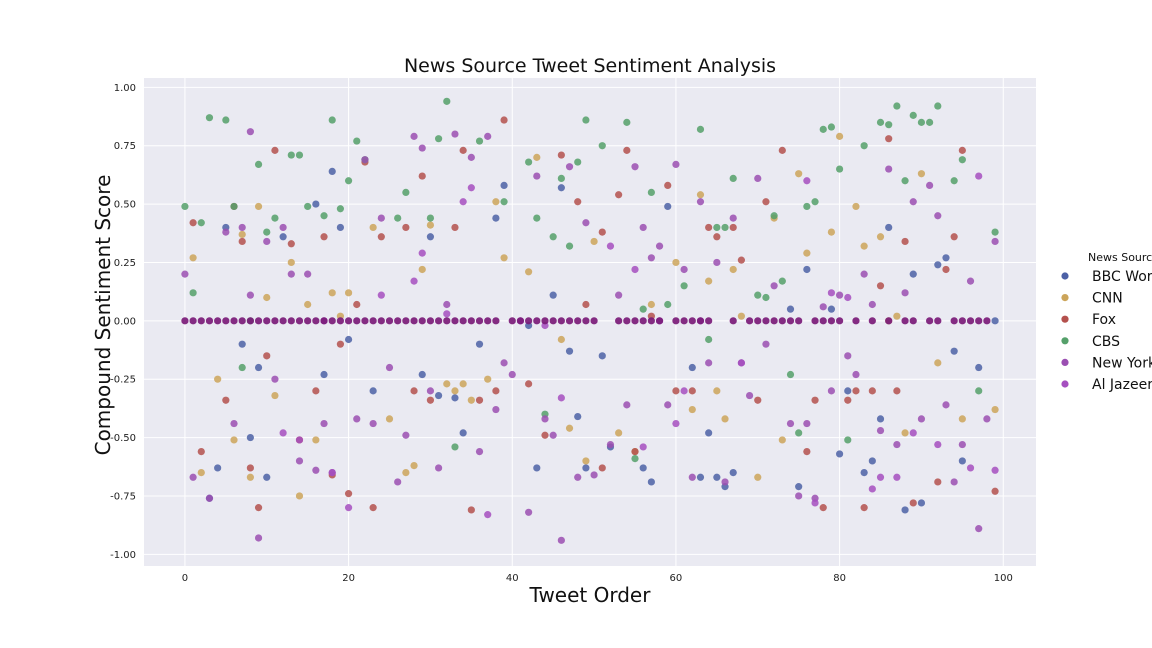 This screenshot has width=1152, height=648. What do you see at coordinates (1122, 363) in the screenshot?
I see `legend-label: New York Times` at bounding box center [1122, 363].